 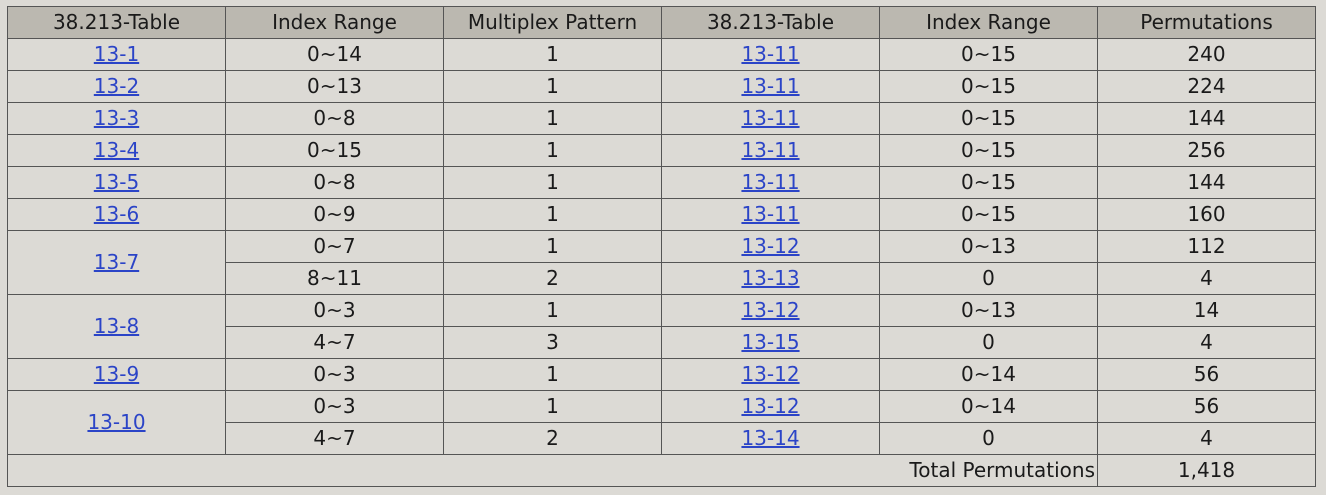 I want to click on table-row: 13-3 0~8 1 13-11 0~15 144, so click(x=661, y=118).